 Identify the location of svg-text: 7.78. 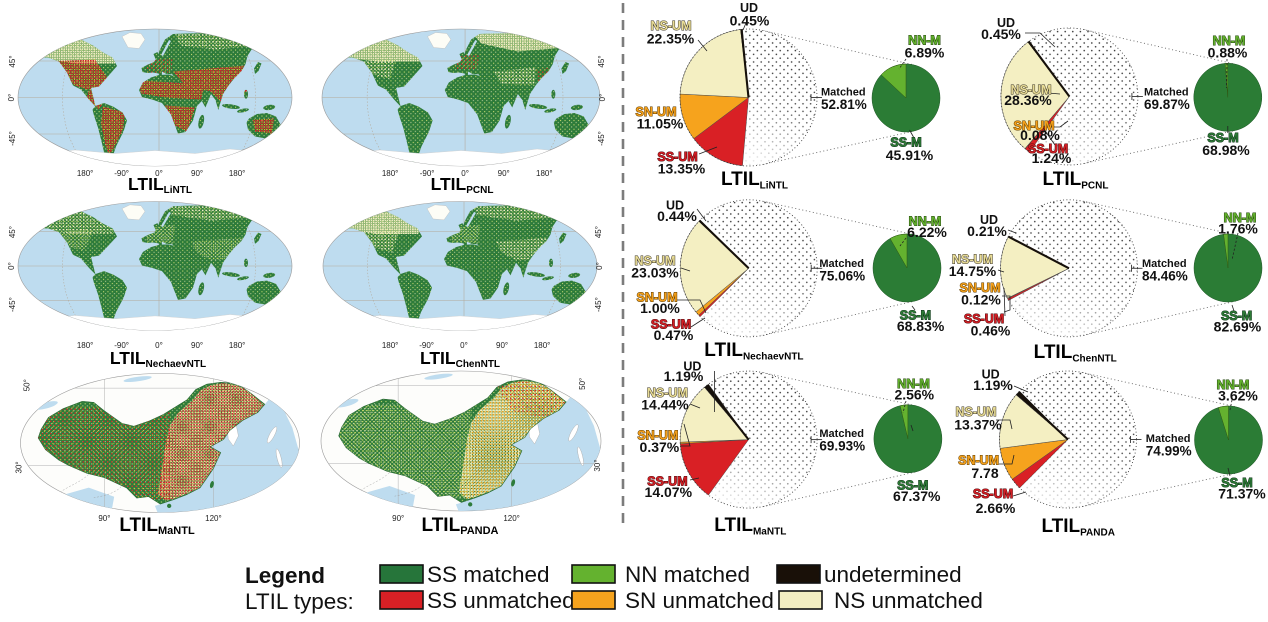
(984, 473).